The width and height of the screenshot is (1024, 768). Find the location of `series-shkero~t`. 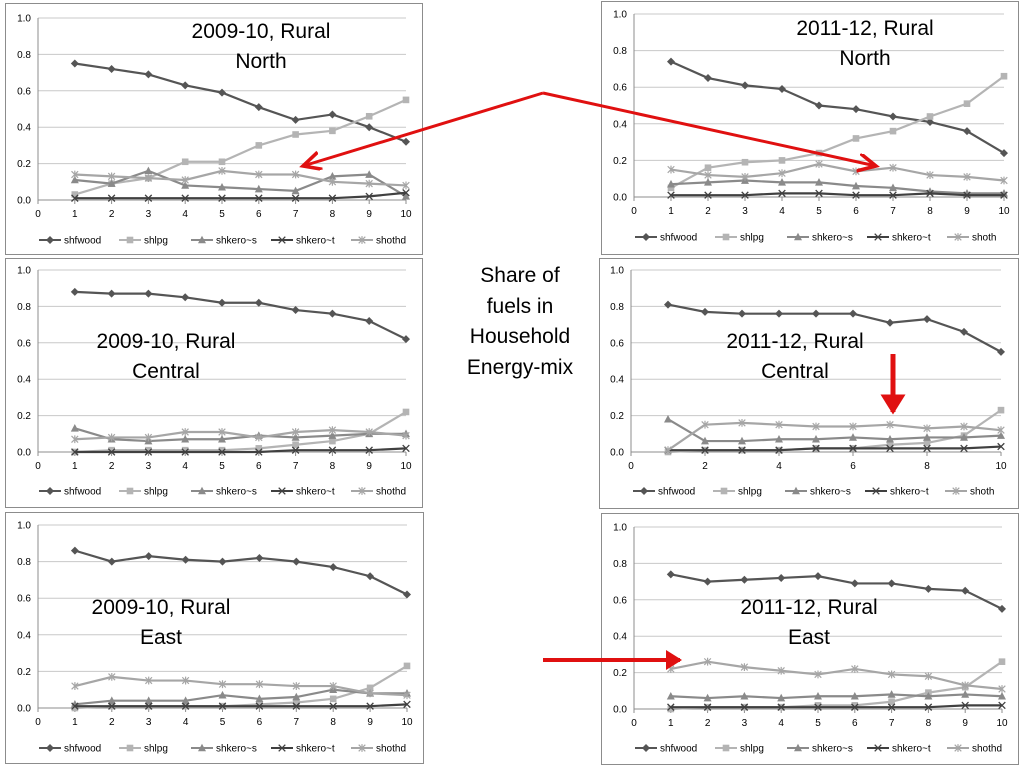

series-shkero~t is located at coordinates (241, 705).